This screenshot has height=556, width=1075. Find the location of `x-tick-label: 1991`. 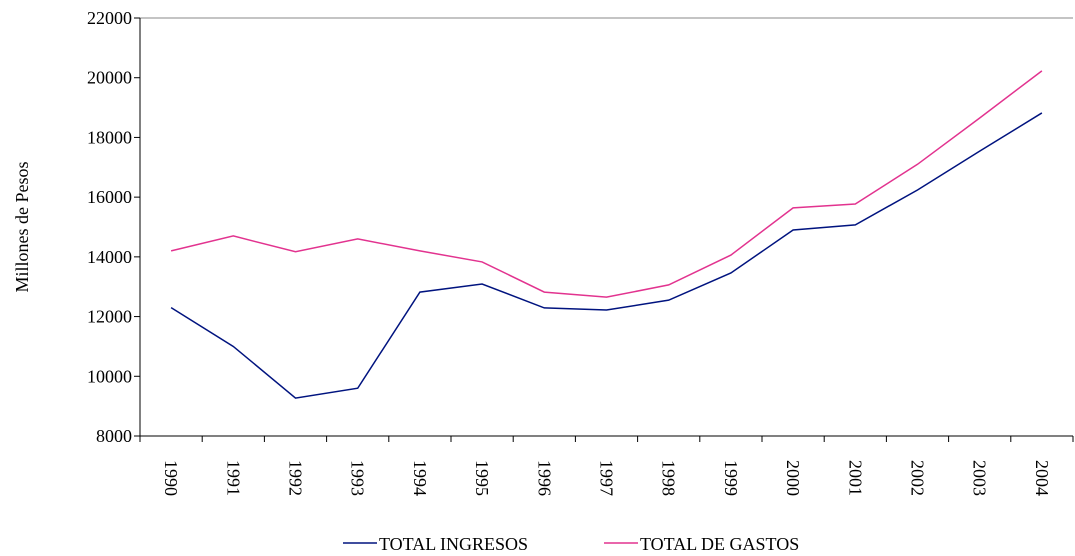

x-tick-label: 1991 is located at coordinates (233, 478).